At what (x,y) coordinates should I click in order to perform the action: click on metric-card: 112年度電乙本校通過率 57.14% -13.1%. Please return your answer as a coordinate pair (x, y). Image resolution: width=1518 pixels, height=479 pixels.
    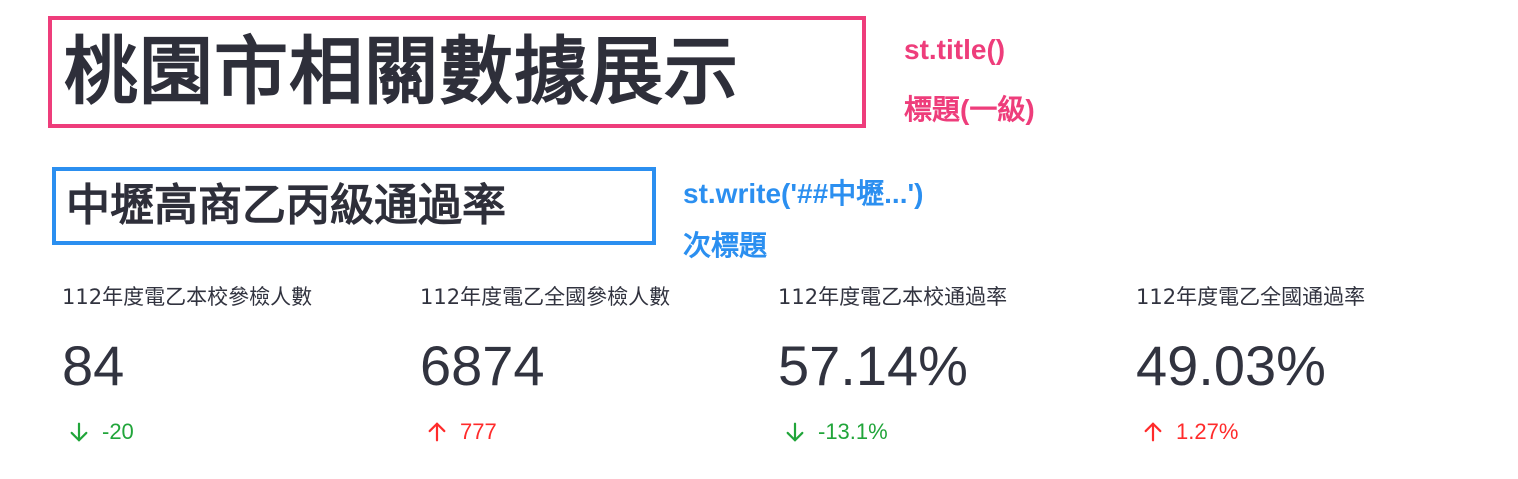
    Looking at the image, I should click on (948, 365).